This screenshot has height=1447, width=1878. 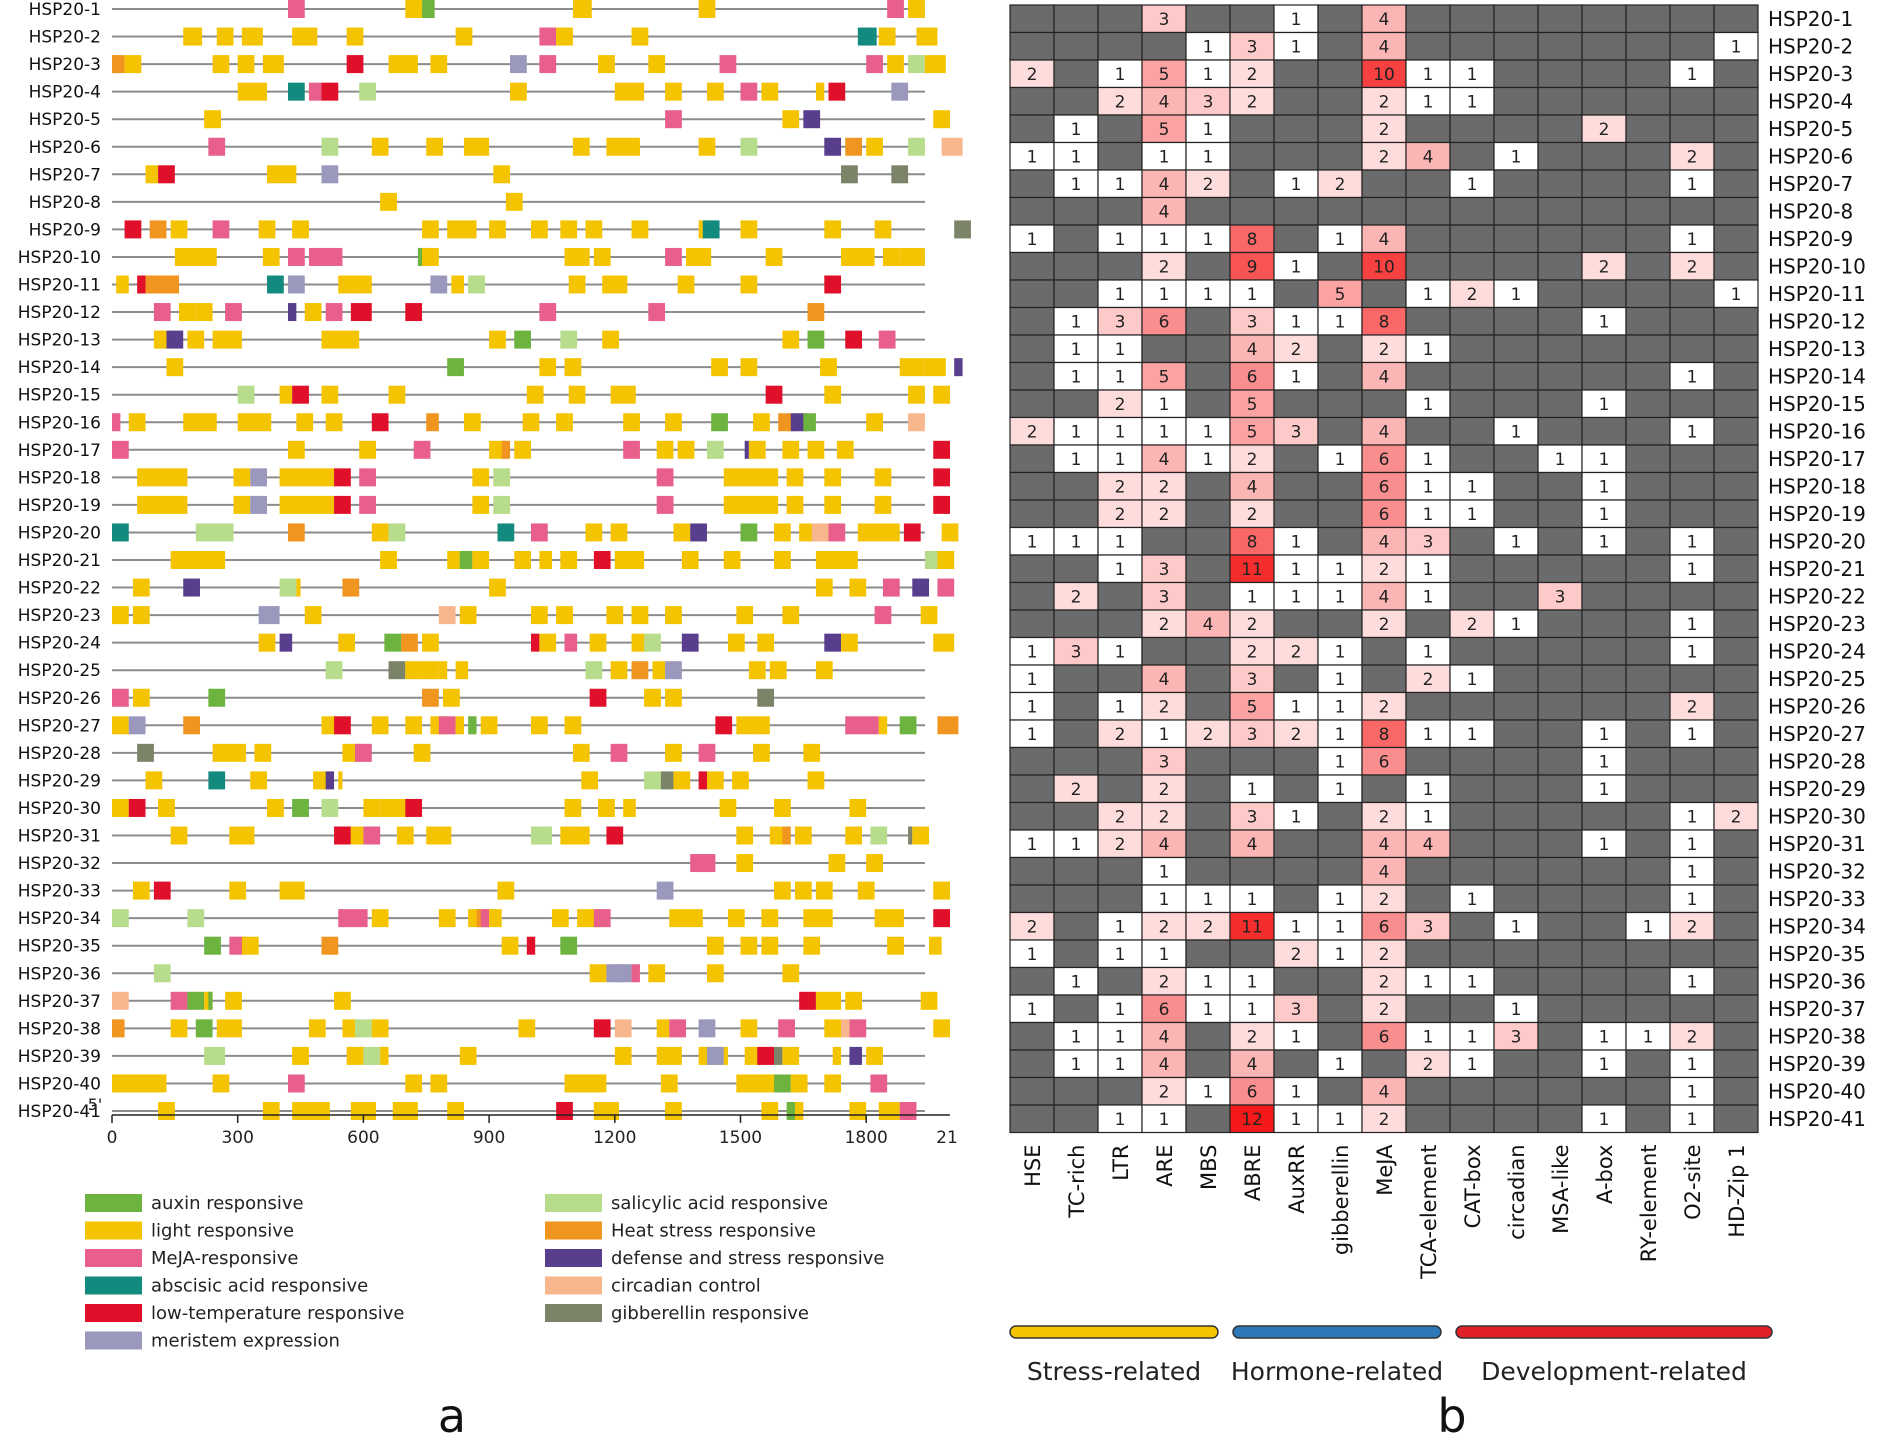 I want to click on gene-label: HSP20-1, so click(x=65, y=10).